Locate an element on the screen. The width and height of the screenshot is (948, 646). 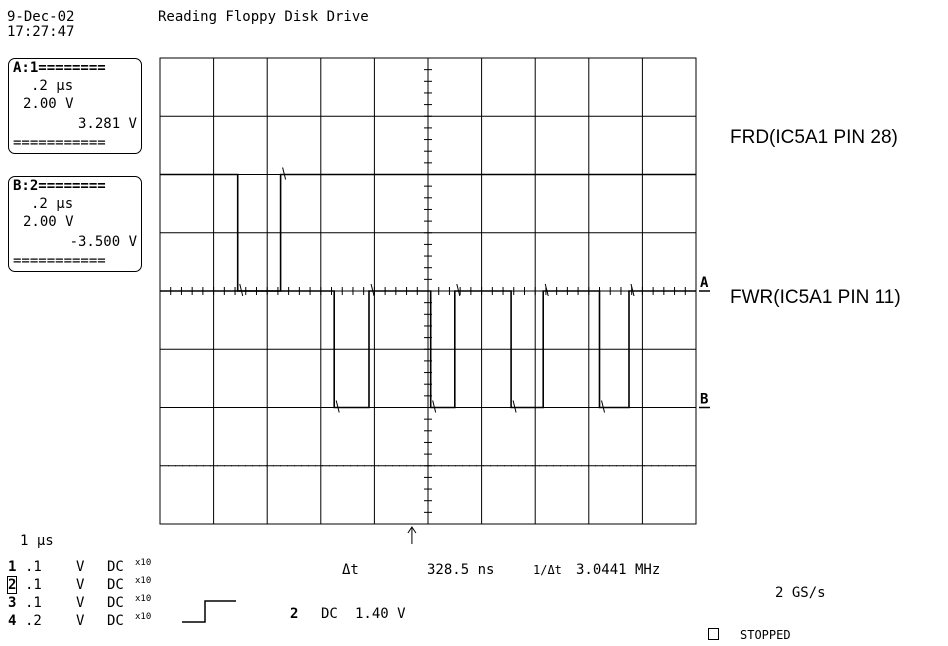
channel-number: 2 is located at coordinates (12, 585).